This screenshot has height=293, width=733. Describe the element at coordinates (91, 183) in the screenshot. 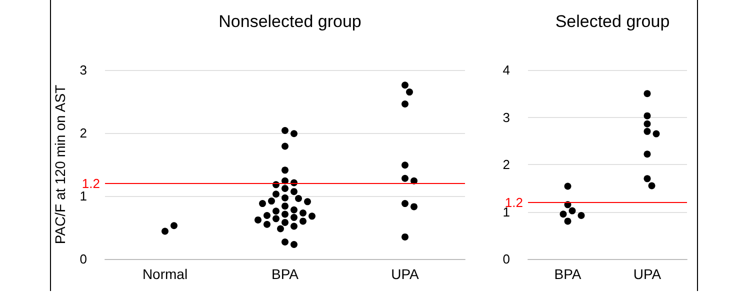

I see `ref-line-label: 1.2` at that location.